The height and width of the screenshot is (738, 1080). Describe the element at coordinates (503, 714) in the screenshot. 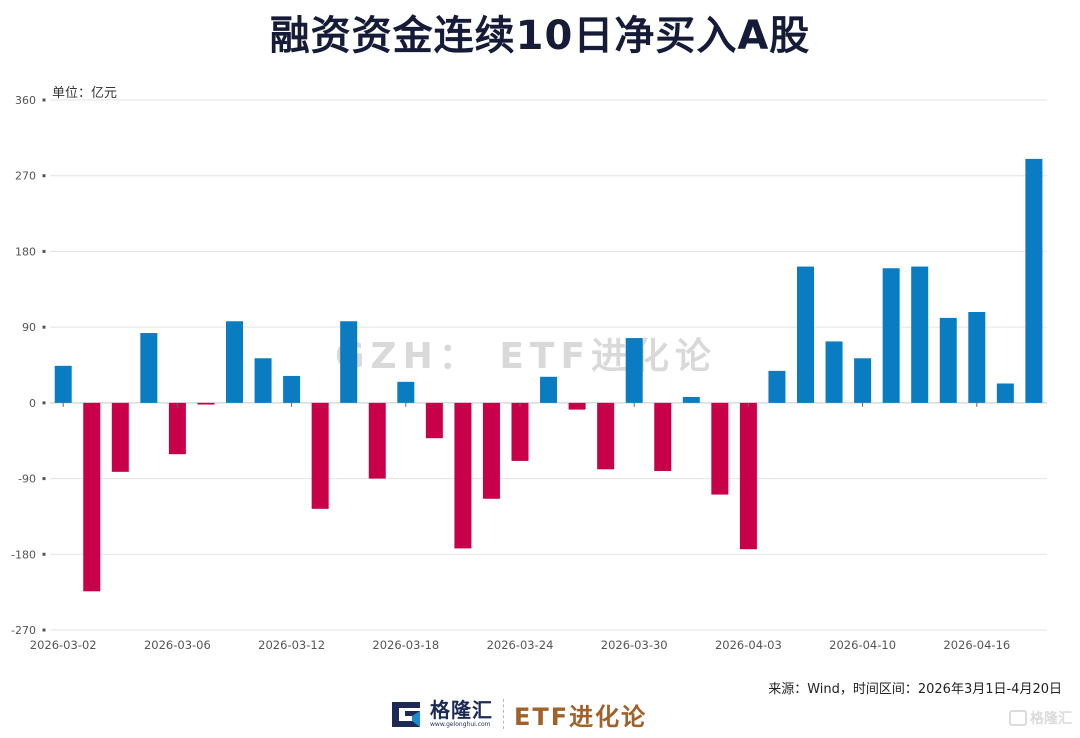

I see `footer-divider` at that location.